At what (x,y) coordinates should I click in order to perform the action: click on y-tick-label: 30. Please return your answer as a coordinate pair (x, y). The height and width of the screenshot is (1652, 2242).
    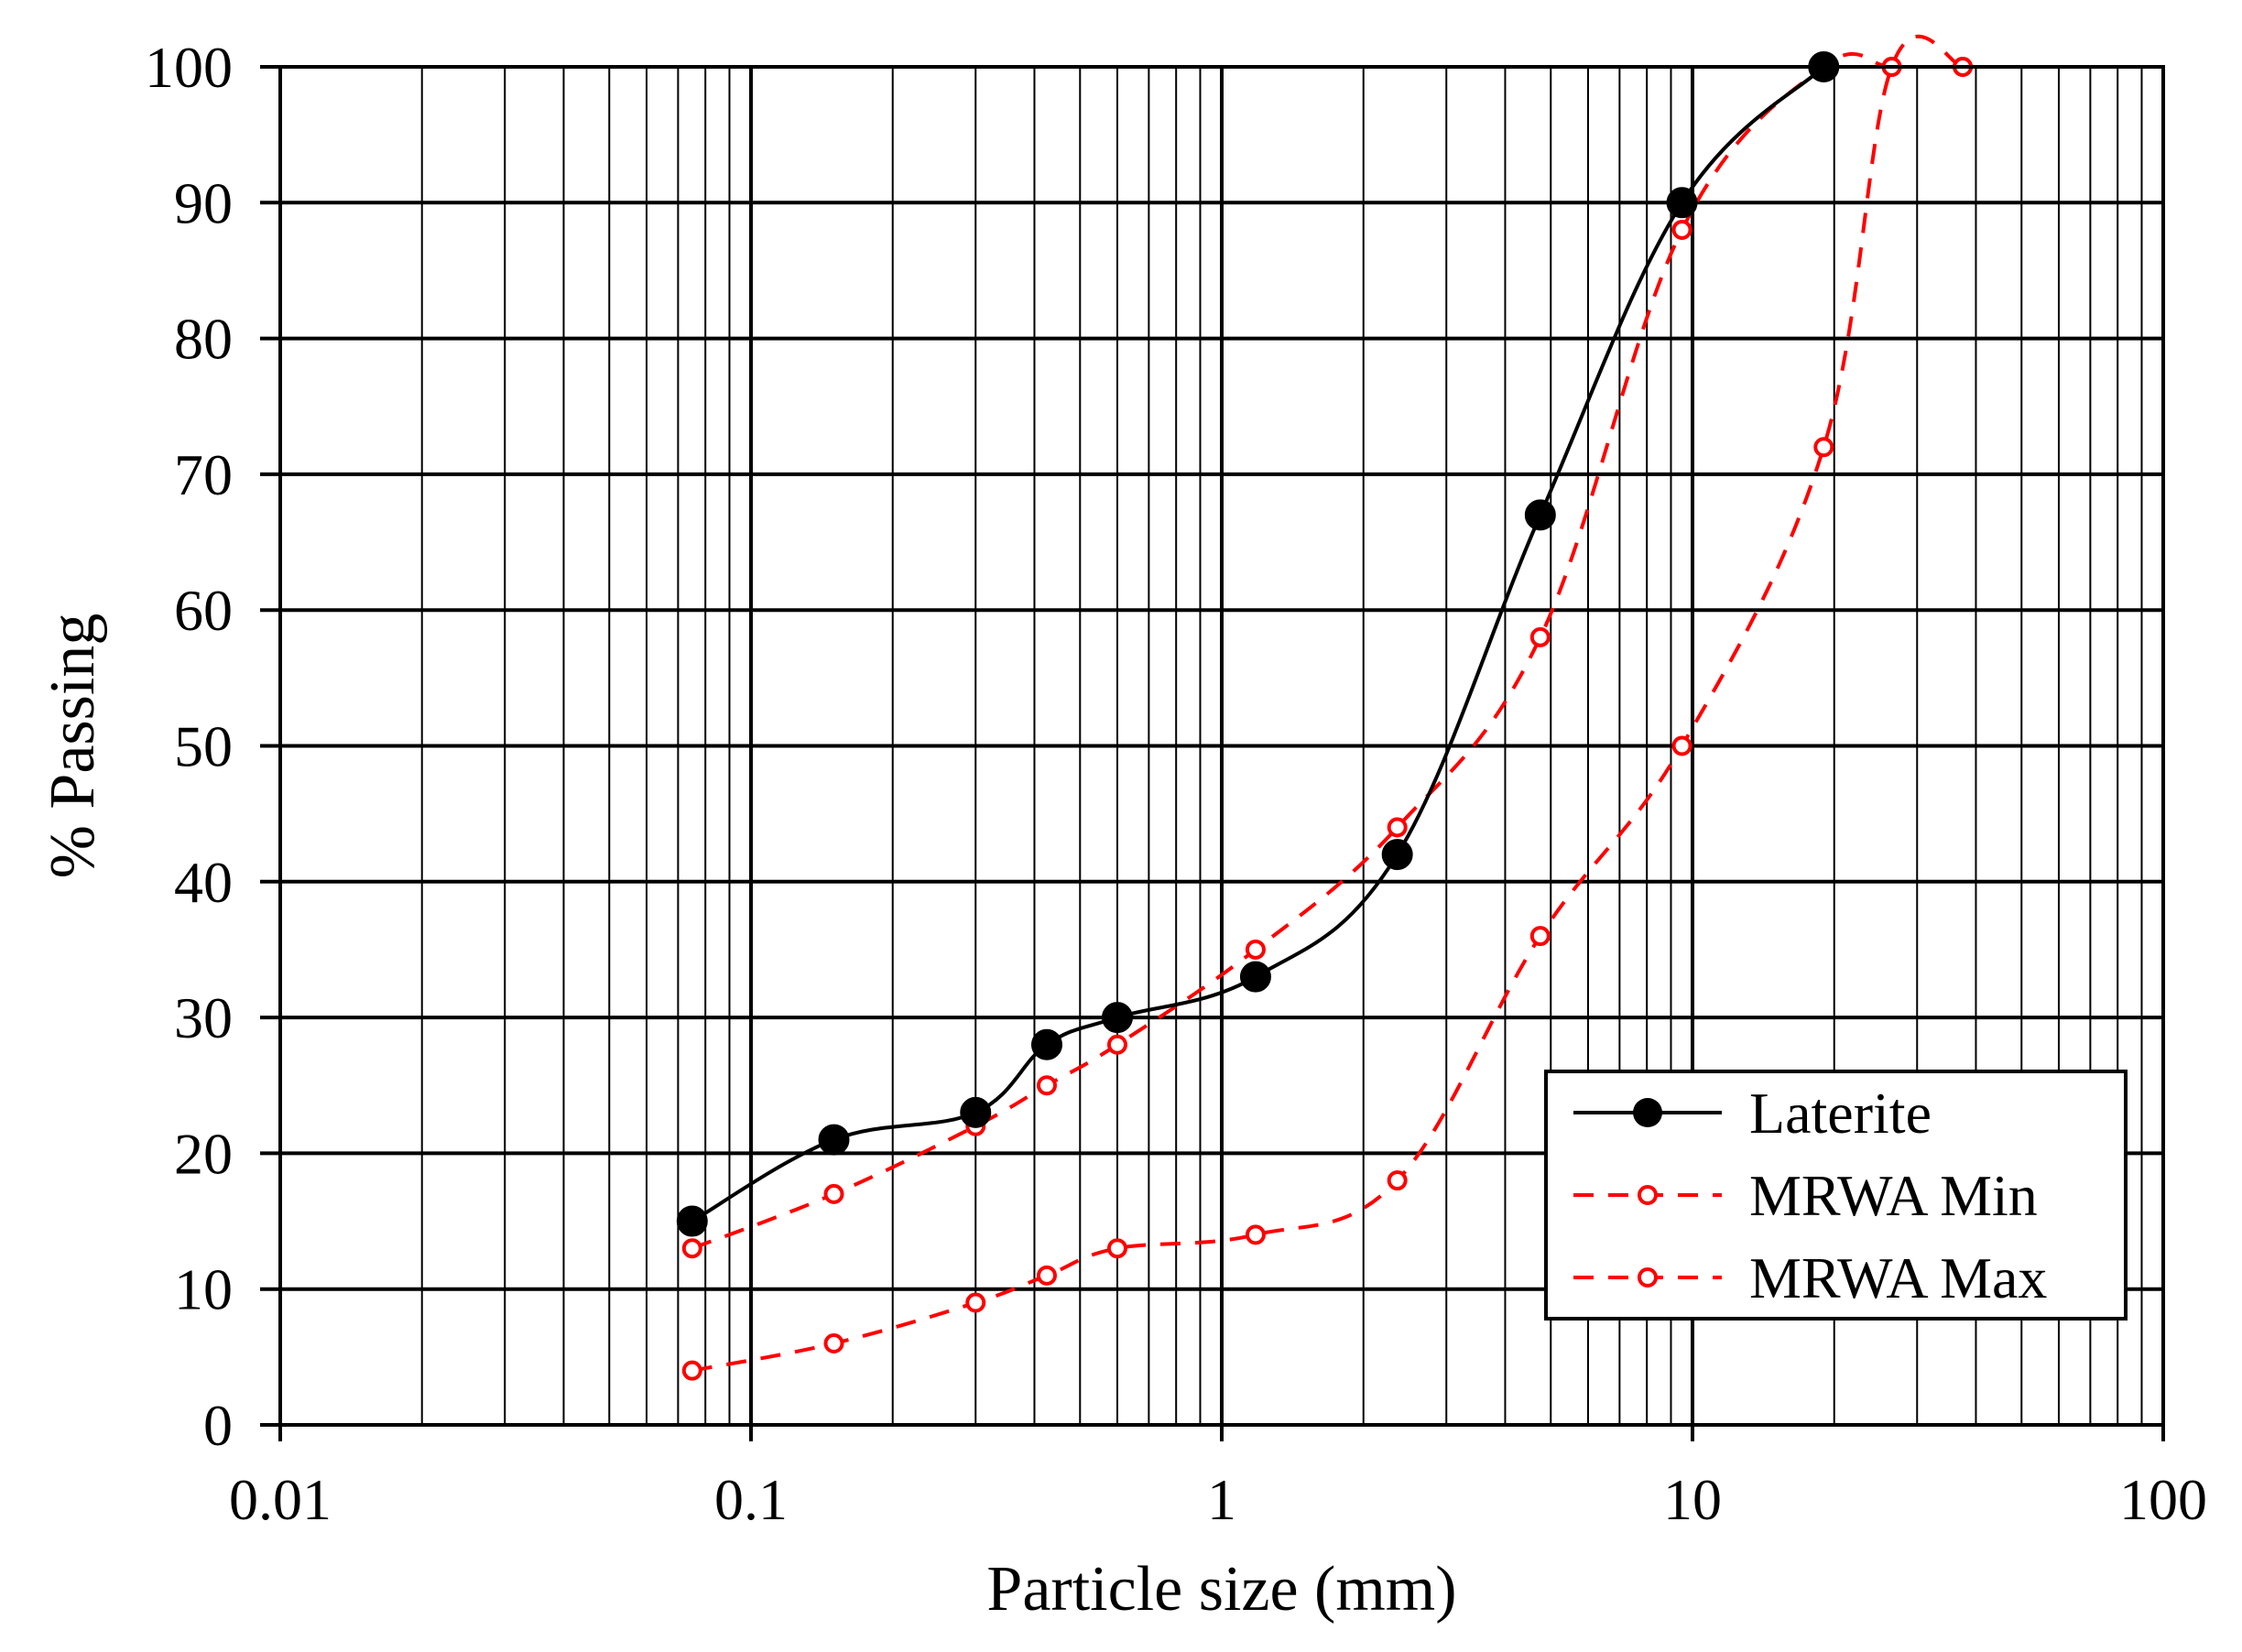
    Looking at the image, I should click on (203, 1018).